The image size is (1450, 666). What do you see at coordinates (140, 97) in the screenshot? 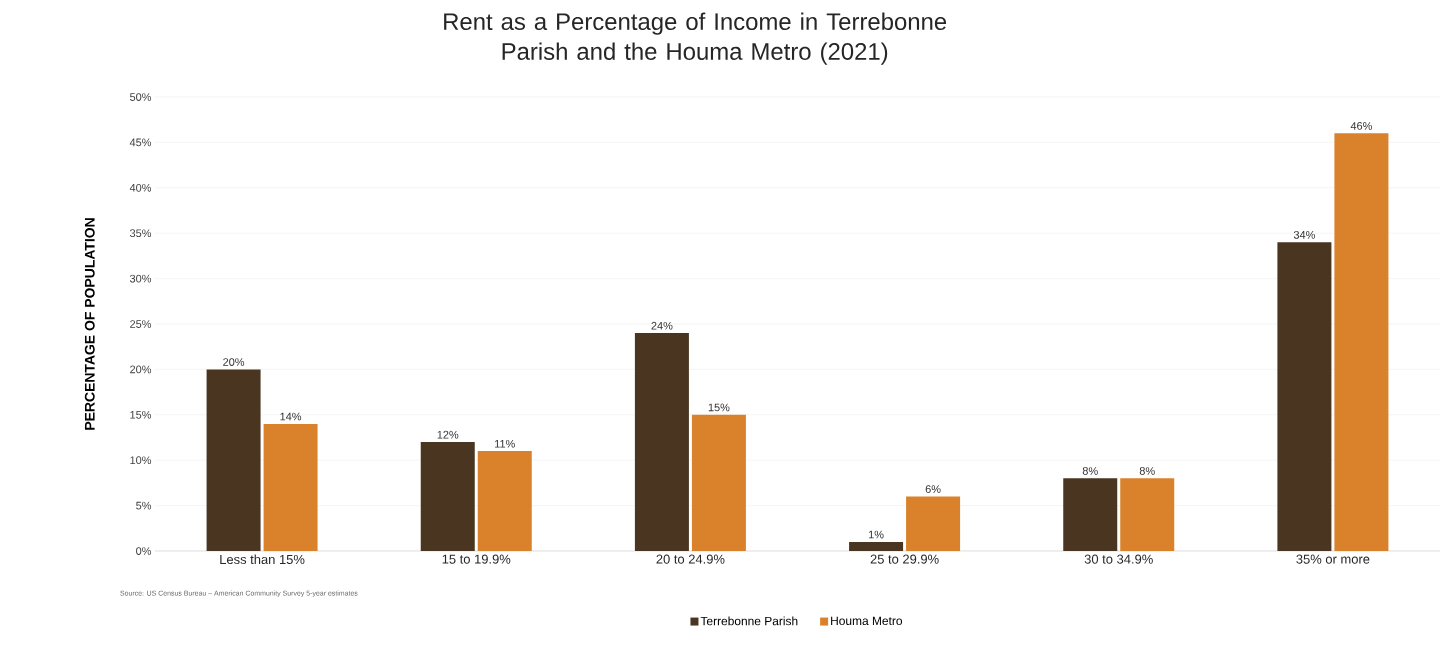
I see `y-tick-label: 50%` at bounding box center [140, 97].